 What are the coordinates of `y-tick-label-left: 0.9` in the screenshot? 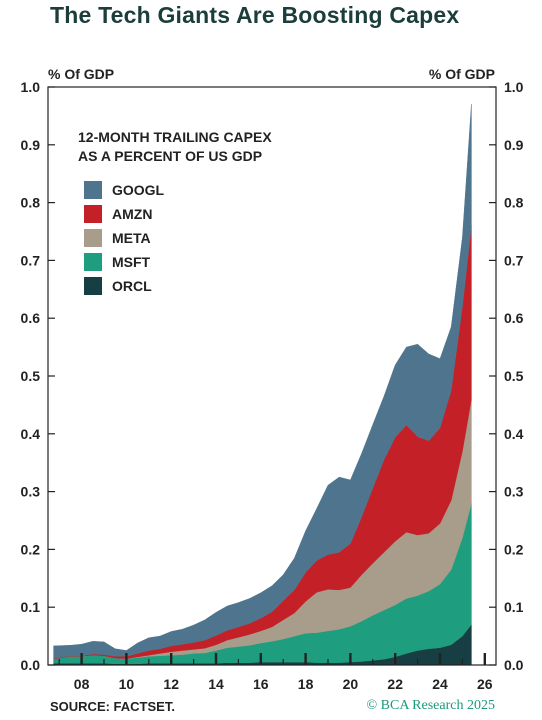 It's located at (31, 145).